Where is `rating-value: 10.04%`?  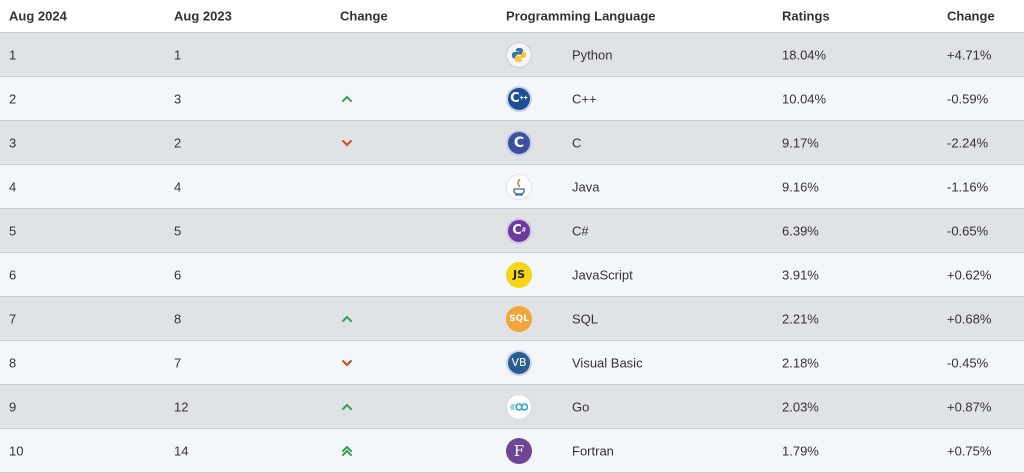
rating-value: 10.04% is located at coordinates (804, 98).